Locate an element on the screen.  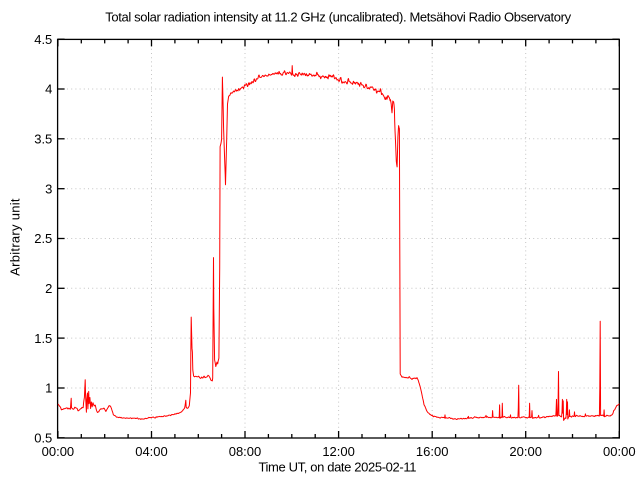
svg-text: 1.5 is located at coordinates (43, 338).